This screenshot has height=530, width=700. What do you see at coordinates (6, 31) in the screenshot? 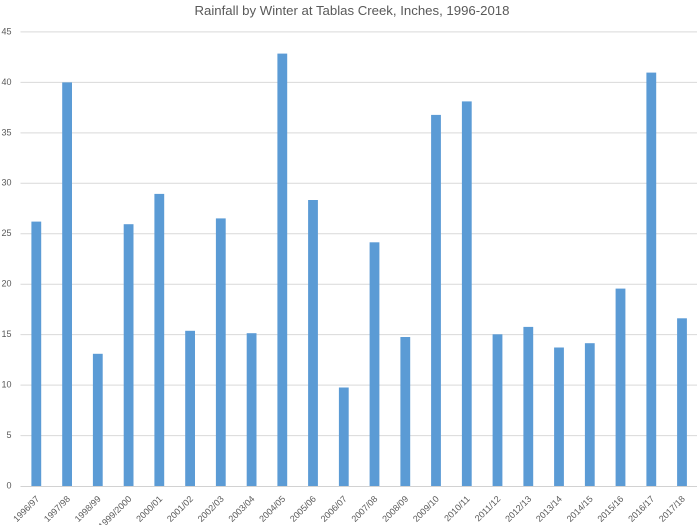
I see `svg-text: 45` at bounding box center [6, 31].